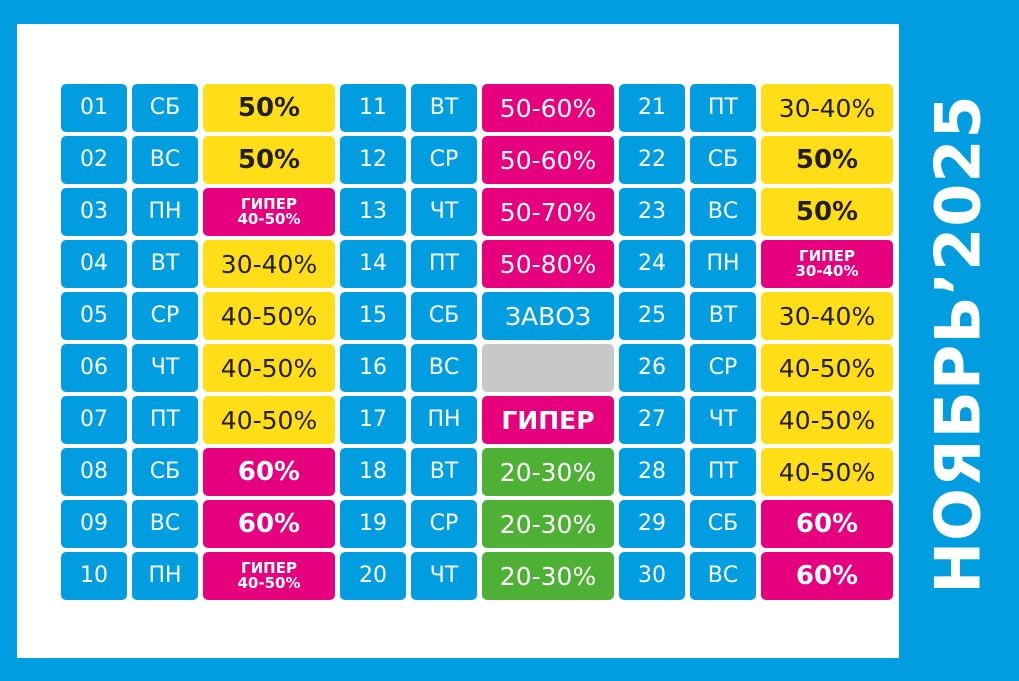  What do you see at coordinates (652, 420) in the screenshot?
I see `day-number: 27` at bounding box center [652, 420].